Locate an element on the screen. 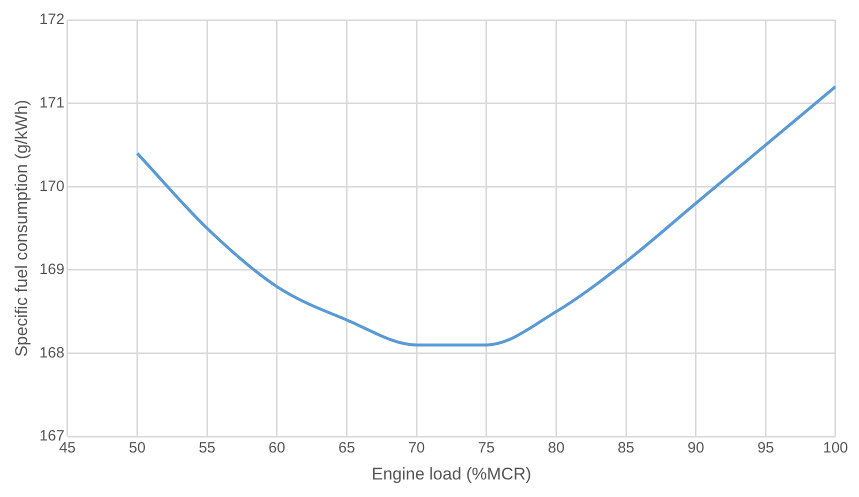  x-tick-label: 80 is located at coordinates (556, 448).